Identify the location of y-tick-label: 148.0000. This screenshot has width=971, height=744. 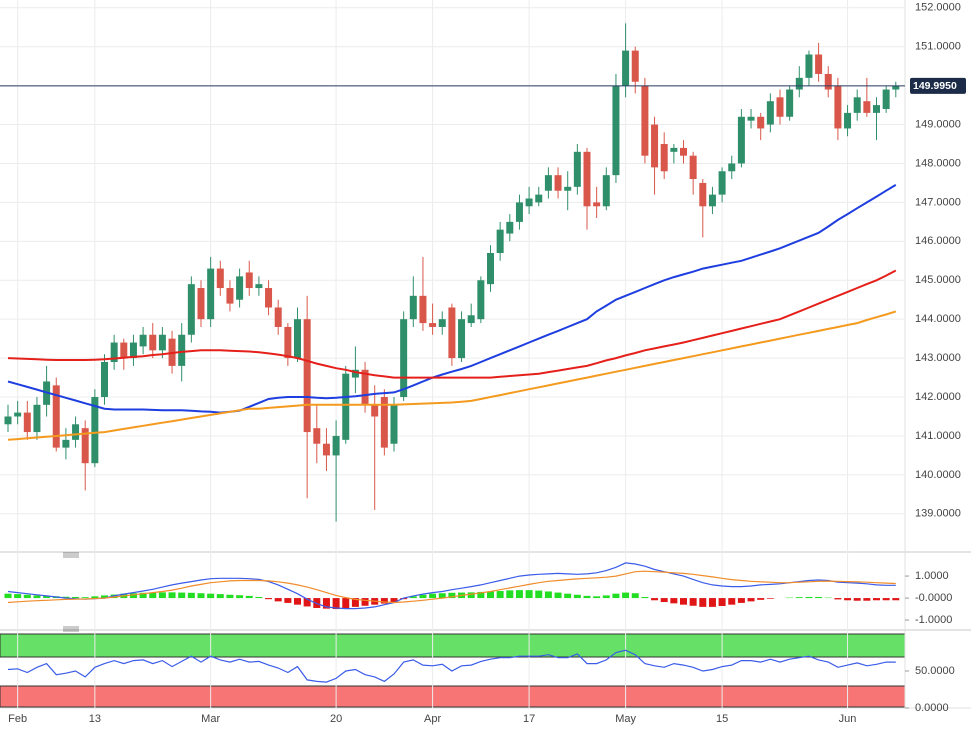
(938, 163).